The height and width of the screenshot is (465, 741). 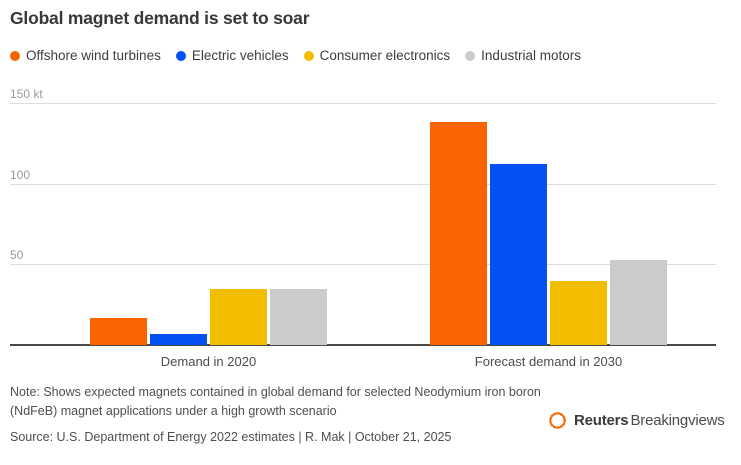 I want to click on brand-name-regular: Breakingviews, so click(x=677, y=420).